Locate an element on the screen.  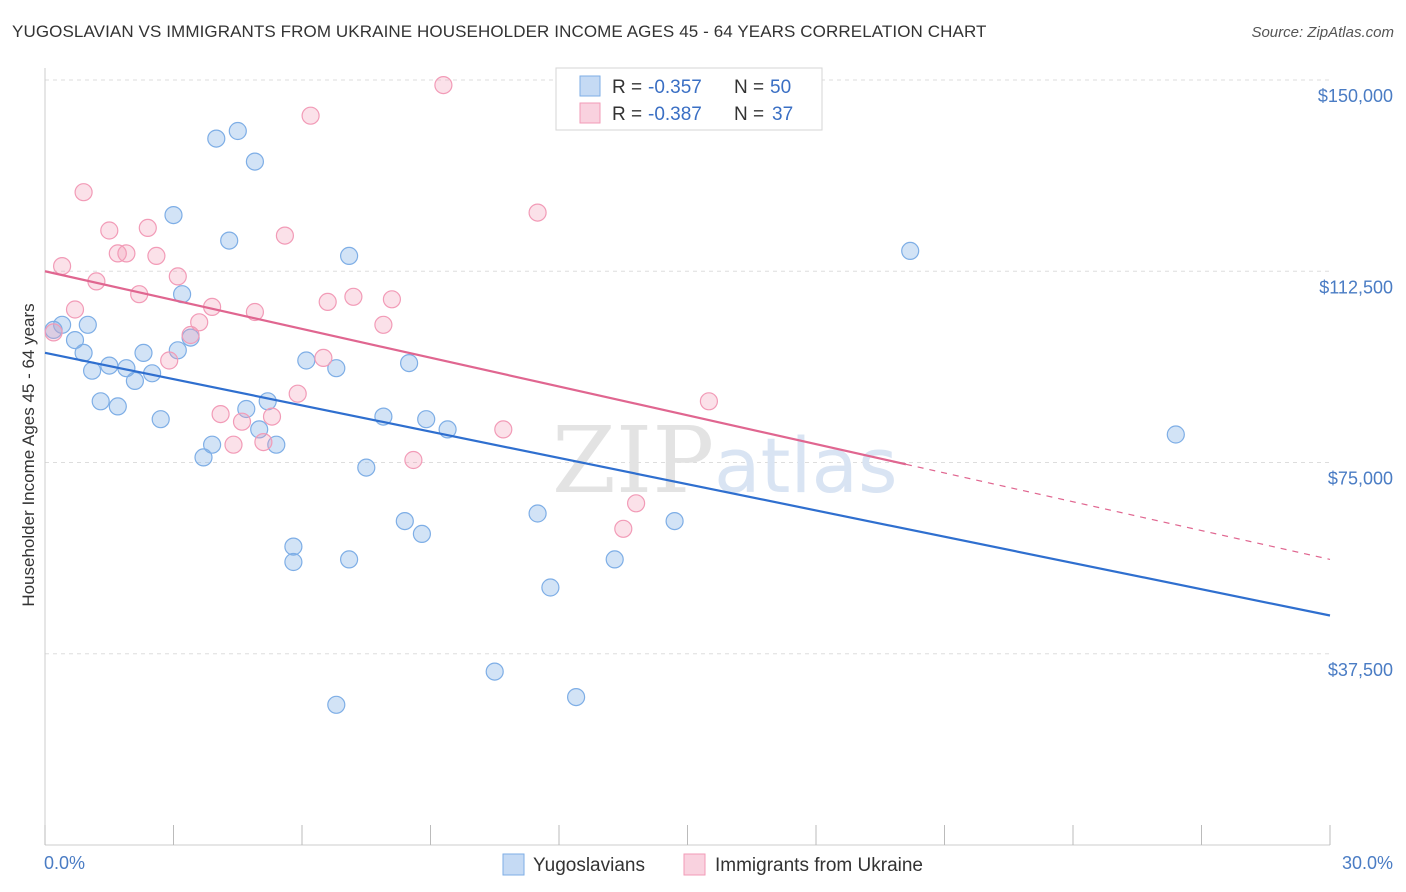
trend-line-ukraine is located at coordinates (475, 368).